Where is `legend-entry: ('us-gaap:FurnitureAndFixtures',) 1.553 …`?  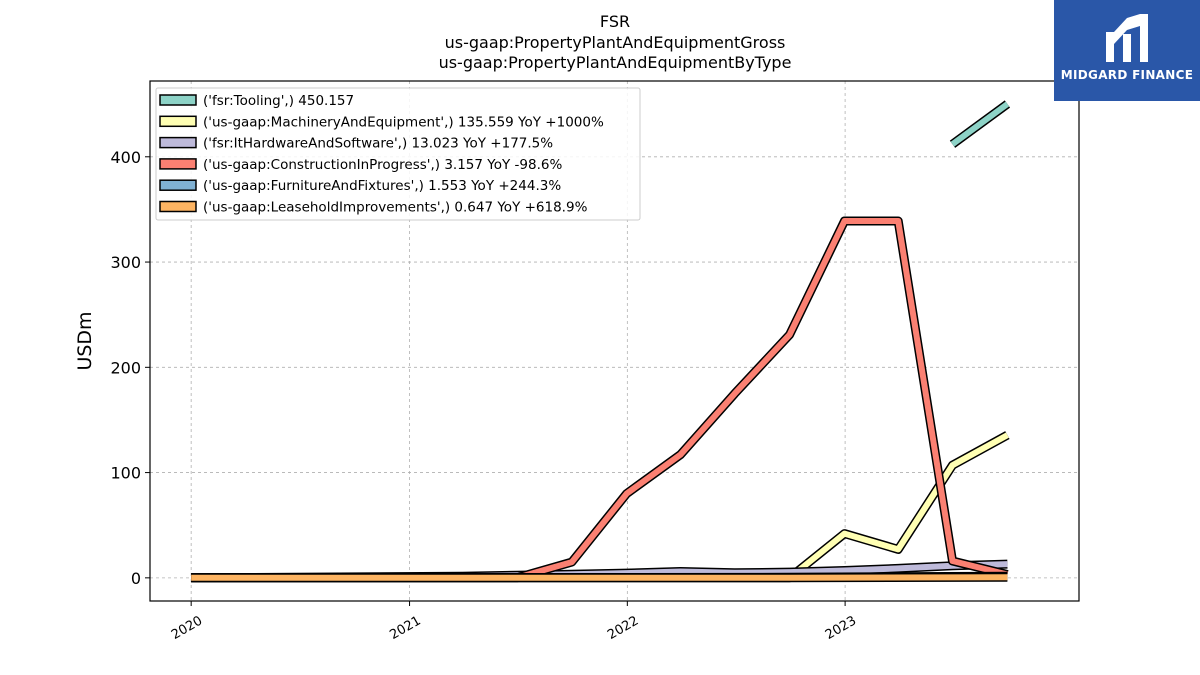
legend-entry: ('us-gaap:FurnitureAndFixtures',) 1.553 … is located at coordinates (382, 186).